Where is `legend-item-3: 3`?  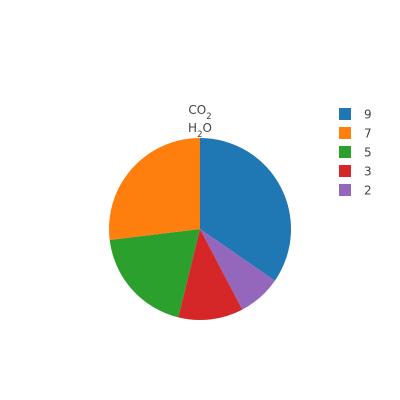
legend-item-3: 3 is located at coordinates (355, 172).